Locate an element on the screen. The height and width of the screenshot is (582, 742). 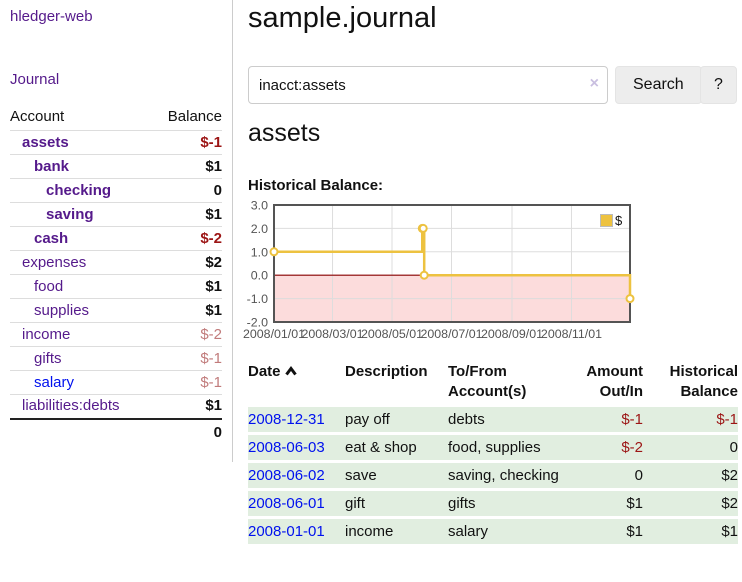
search-button: Search is located at coordinates (658, 85).